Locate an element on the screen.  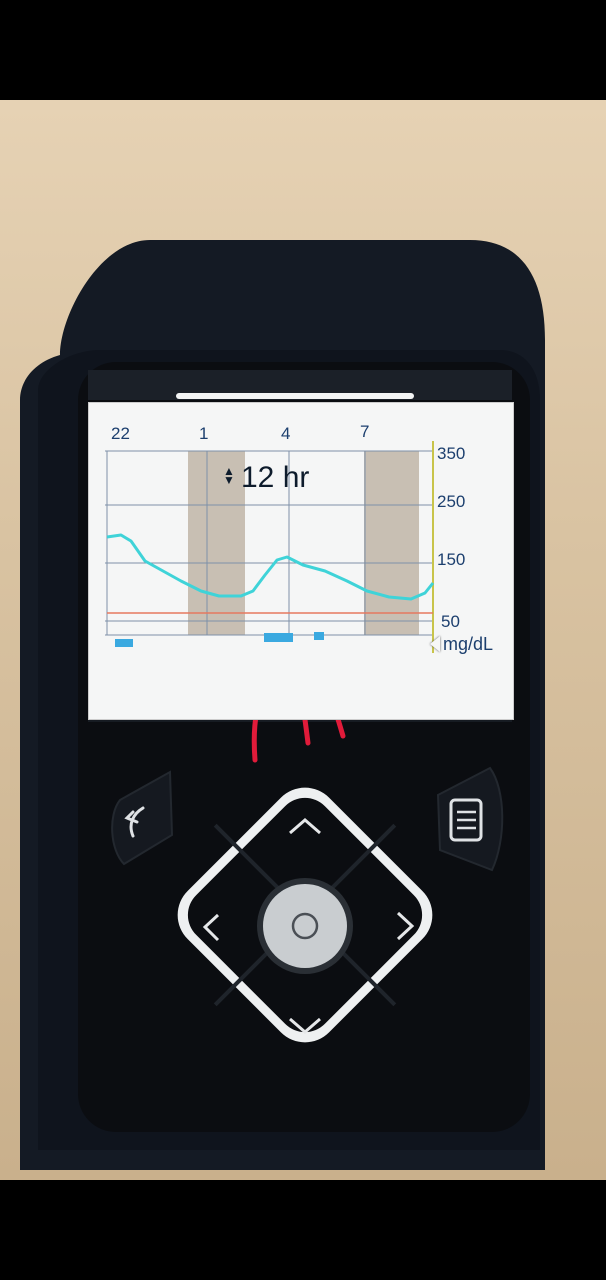
graph-range-label: 12 hr is located at coordinates (275, 477).